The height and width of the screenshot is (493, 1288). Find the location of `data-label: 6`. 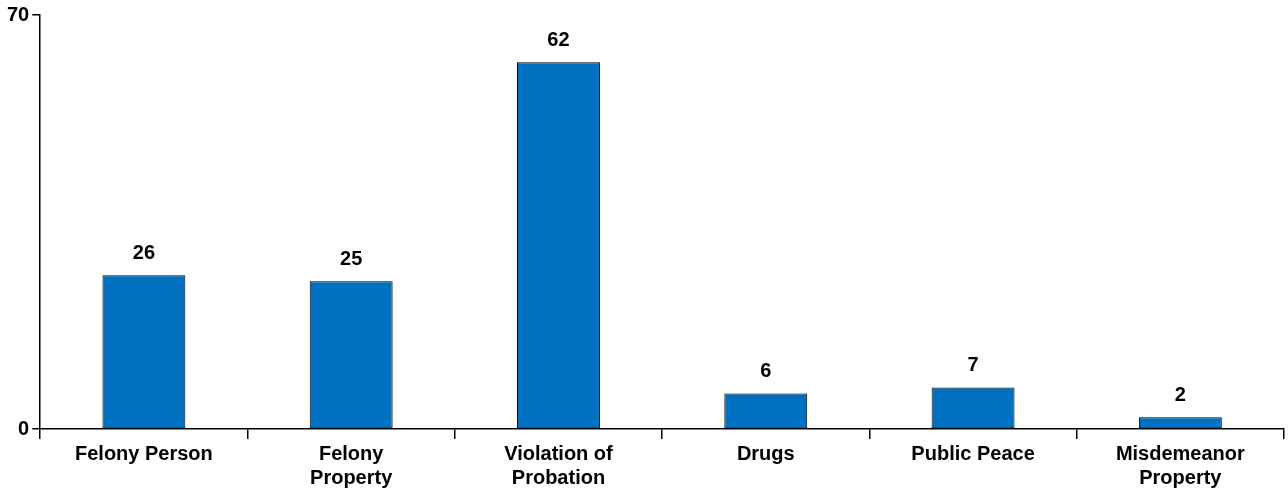

data-label: 6 is located at coordinates (766, 370).